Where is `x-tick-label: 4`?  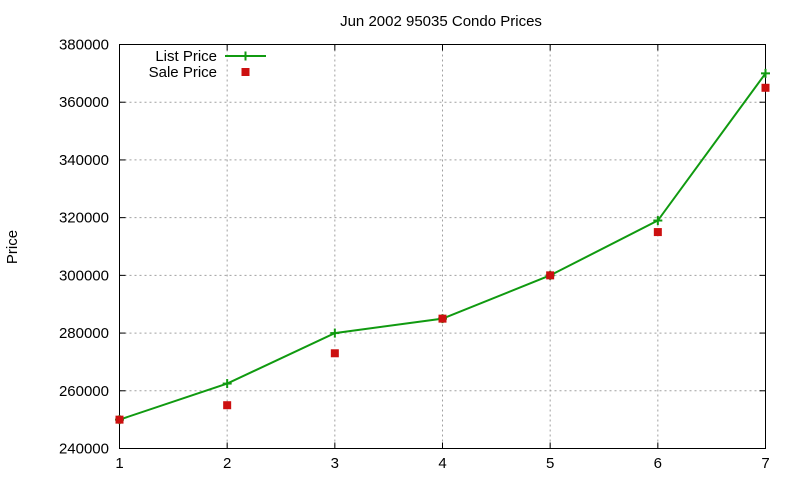 x-tick-label: 4 is located at coordinates (442, 463).